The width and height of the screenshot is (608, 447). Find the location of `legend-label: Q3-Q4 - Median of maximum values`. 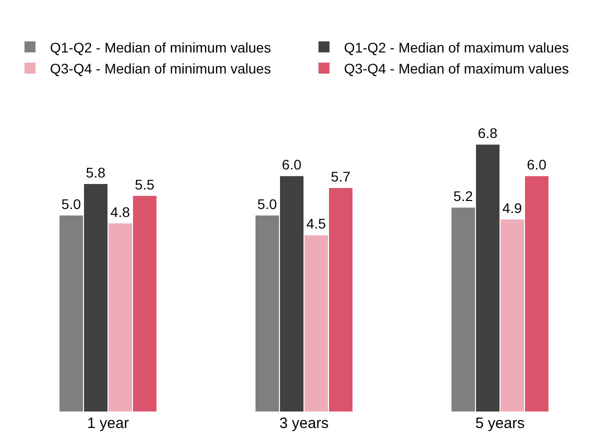

legend-label: Q3-Q4 - Median of maximum values is located at coordinates (456, 68).